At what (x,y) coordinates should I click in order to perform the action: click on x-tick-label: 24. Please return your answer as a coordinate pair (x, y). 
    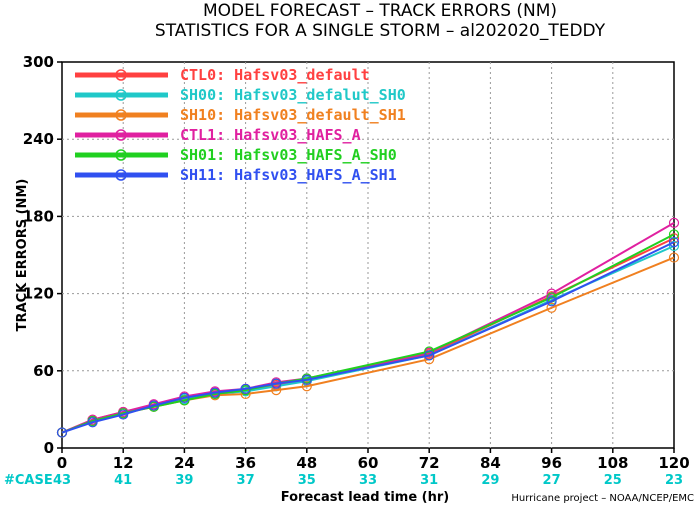
    Looking at the image, I should click on (184, 463).